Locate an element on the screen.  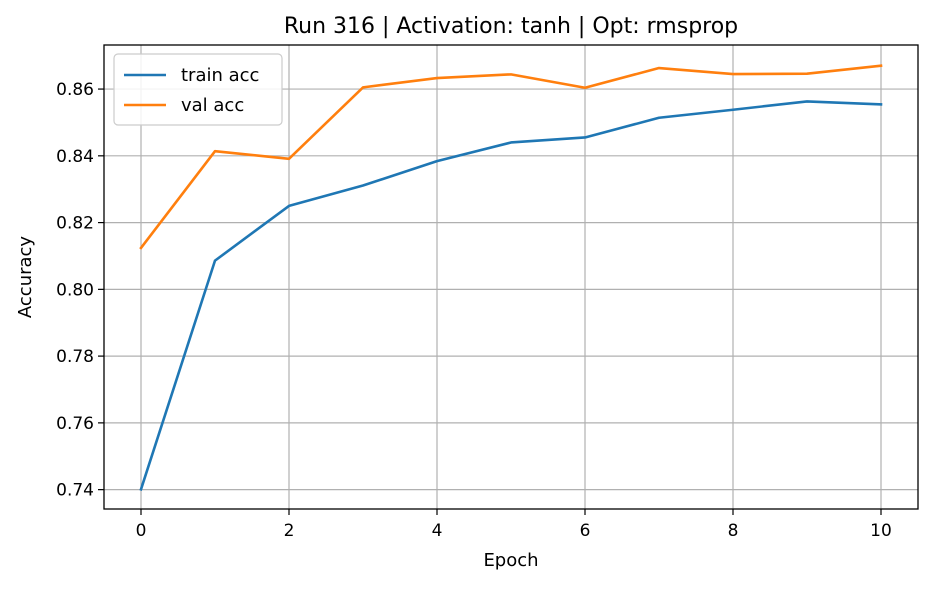
legend-label-val-acc: val acc is located at coordinates (212, 105).